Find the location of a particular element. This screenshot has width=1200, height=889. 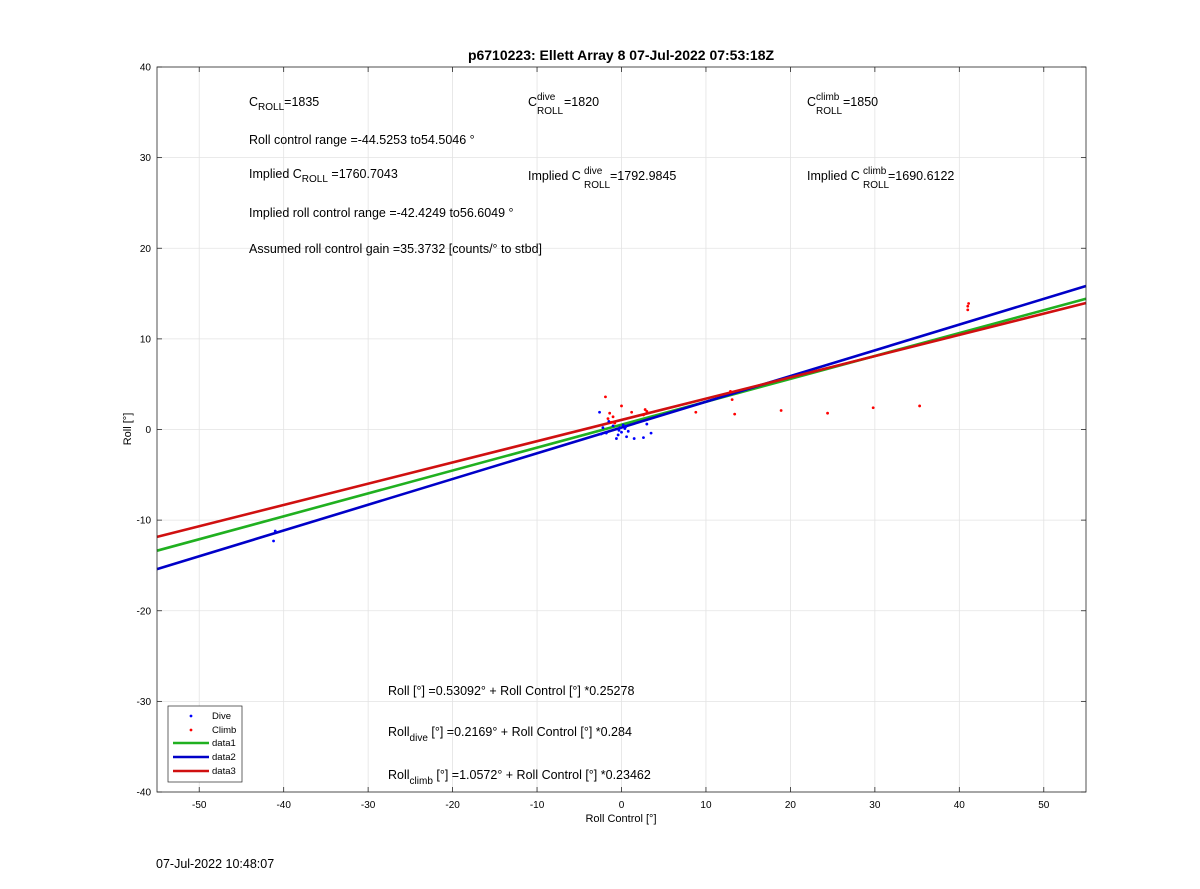

x-tick-label: -30 is located at coordinates (368, 805).